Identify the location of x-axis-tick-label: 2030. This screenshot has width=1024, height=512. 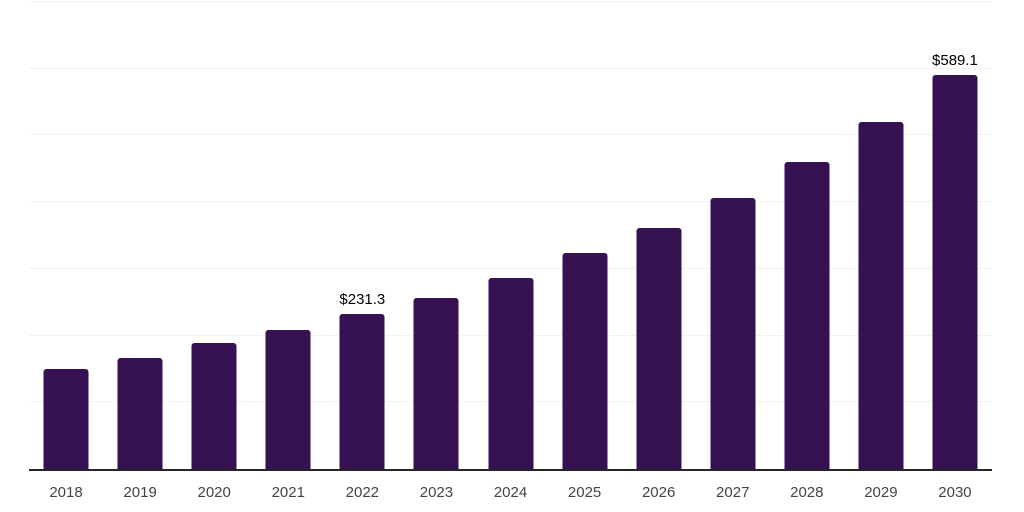
(955, 492).